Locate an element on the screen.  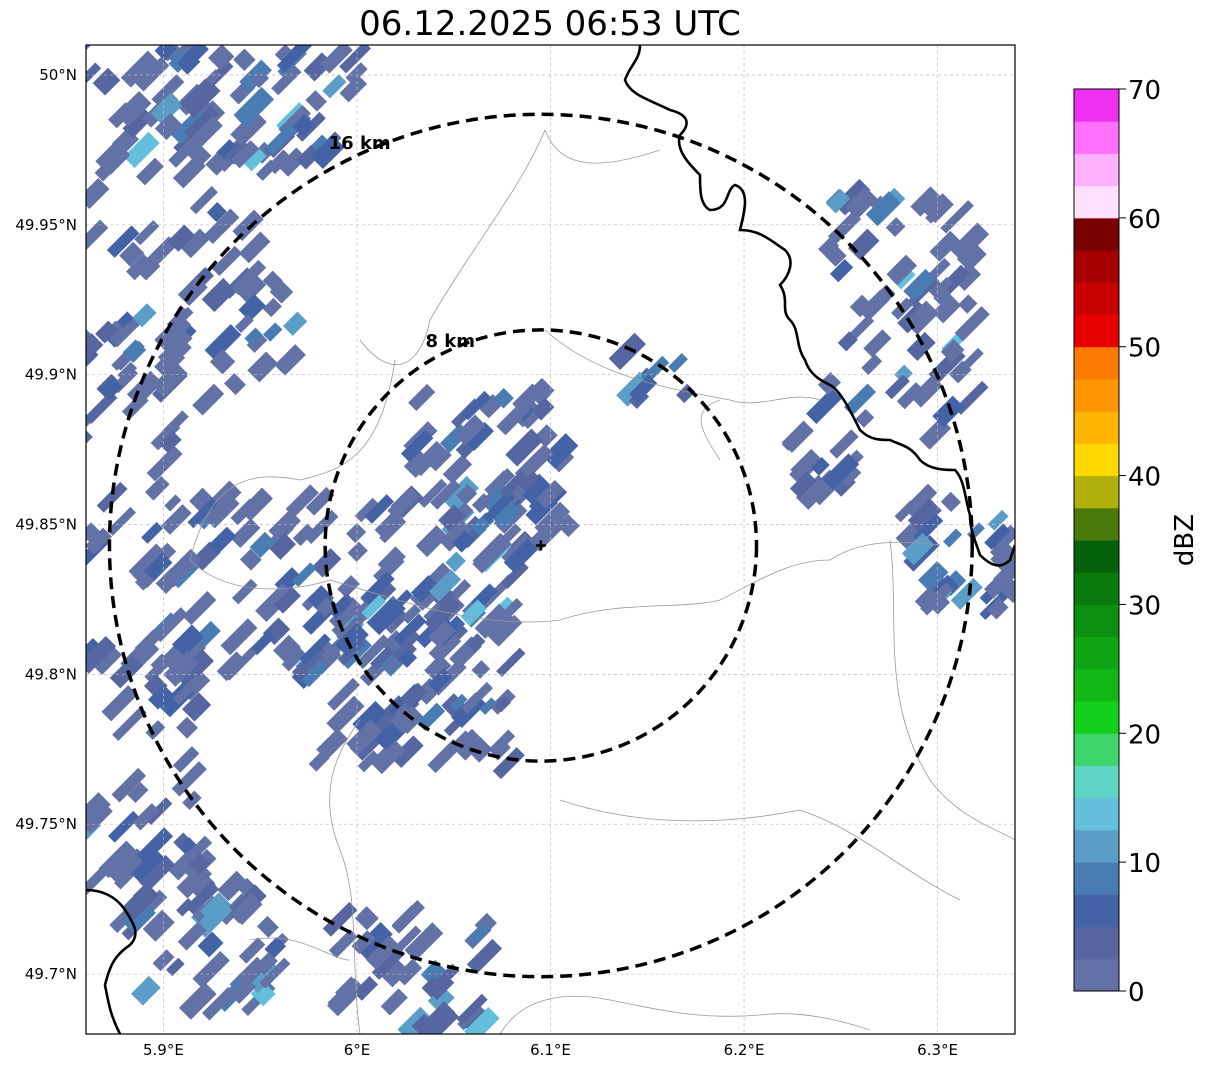
colorbar-tick-label: 10 is located at coordinates (1144, 864).